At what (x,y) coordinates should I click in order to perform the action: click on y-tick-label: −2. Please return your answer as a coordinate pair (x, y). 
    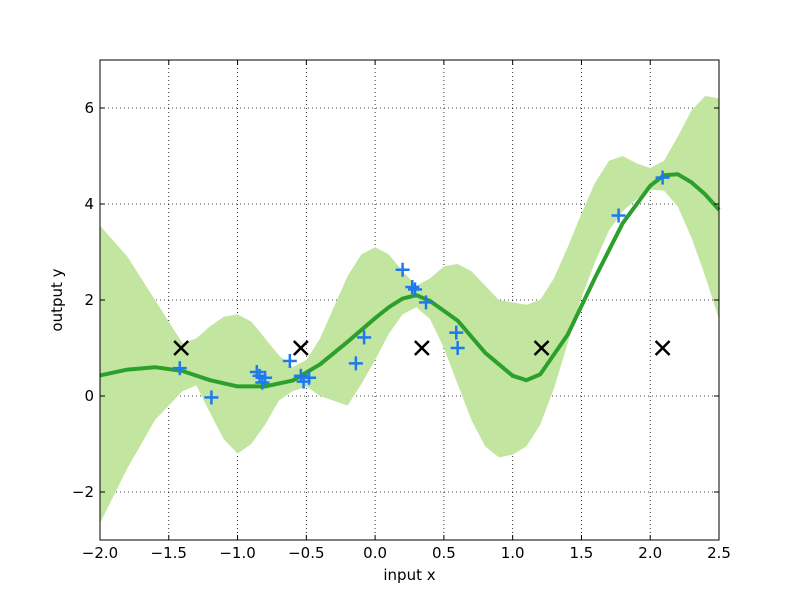
    Looking at the image, I should click on (83, 492).